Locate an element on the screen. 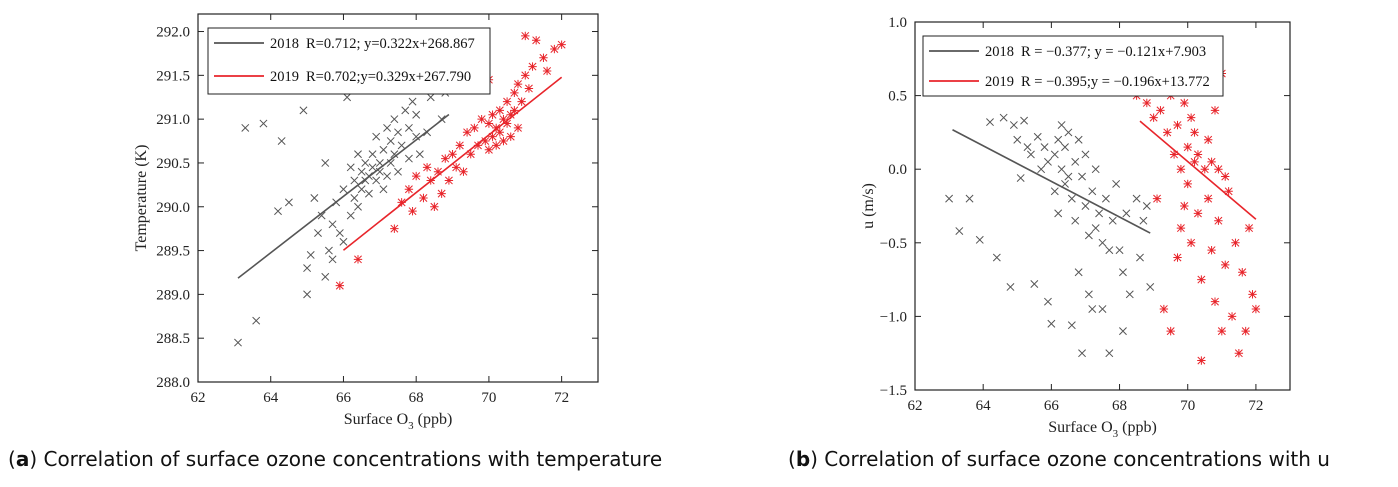  x-axis-label-subscript: 3 is located at coordinates (1116, 434).